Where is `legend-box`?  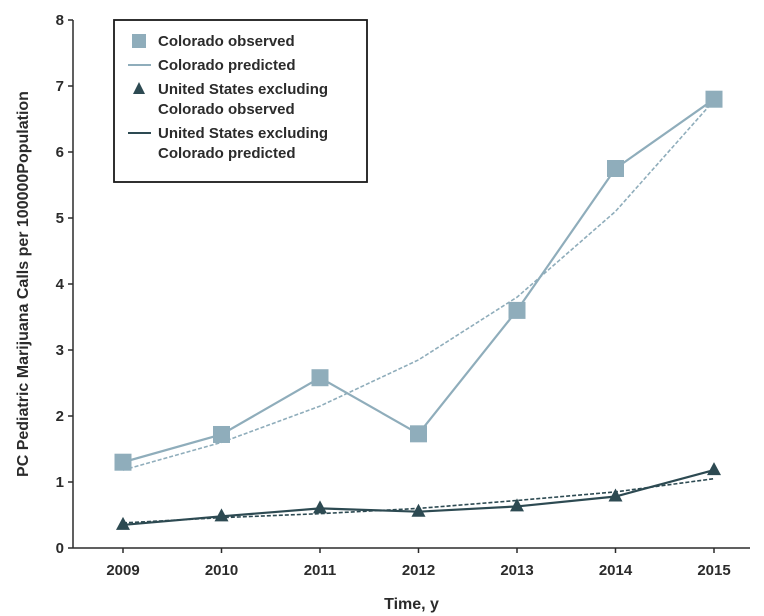
legend-box is located at coordinates (240, 101).